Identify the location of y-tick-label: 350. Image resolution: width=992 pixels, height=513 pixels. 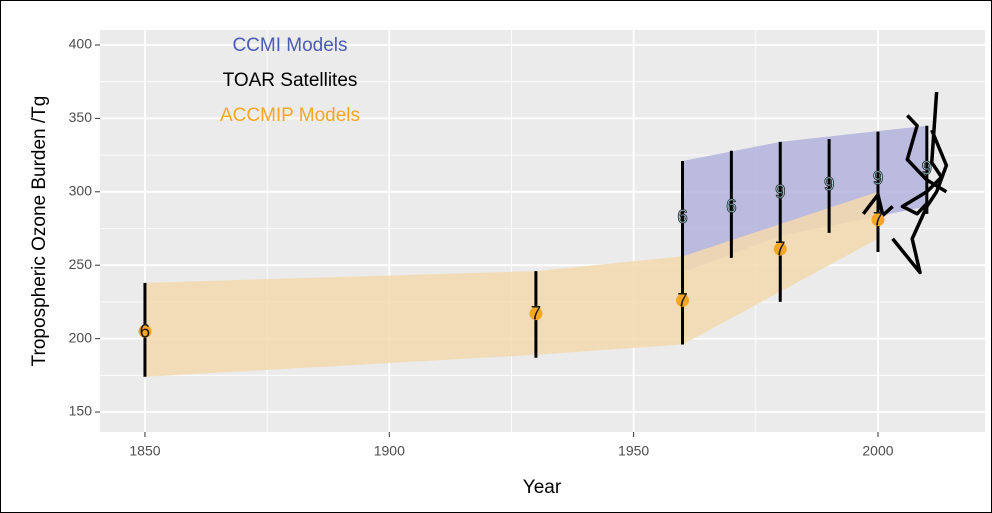
(81, 117).